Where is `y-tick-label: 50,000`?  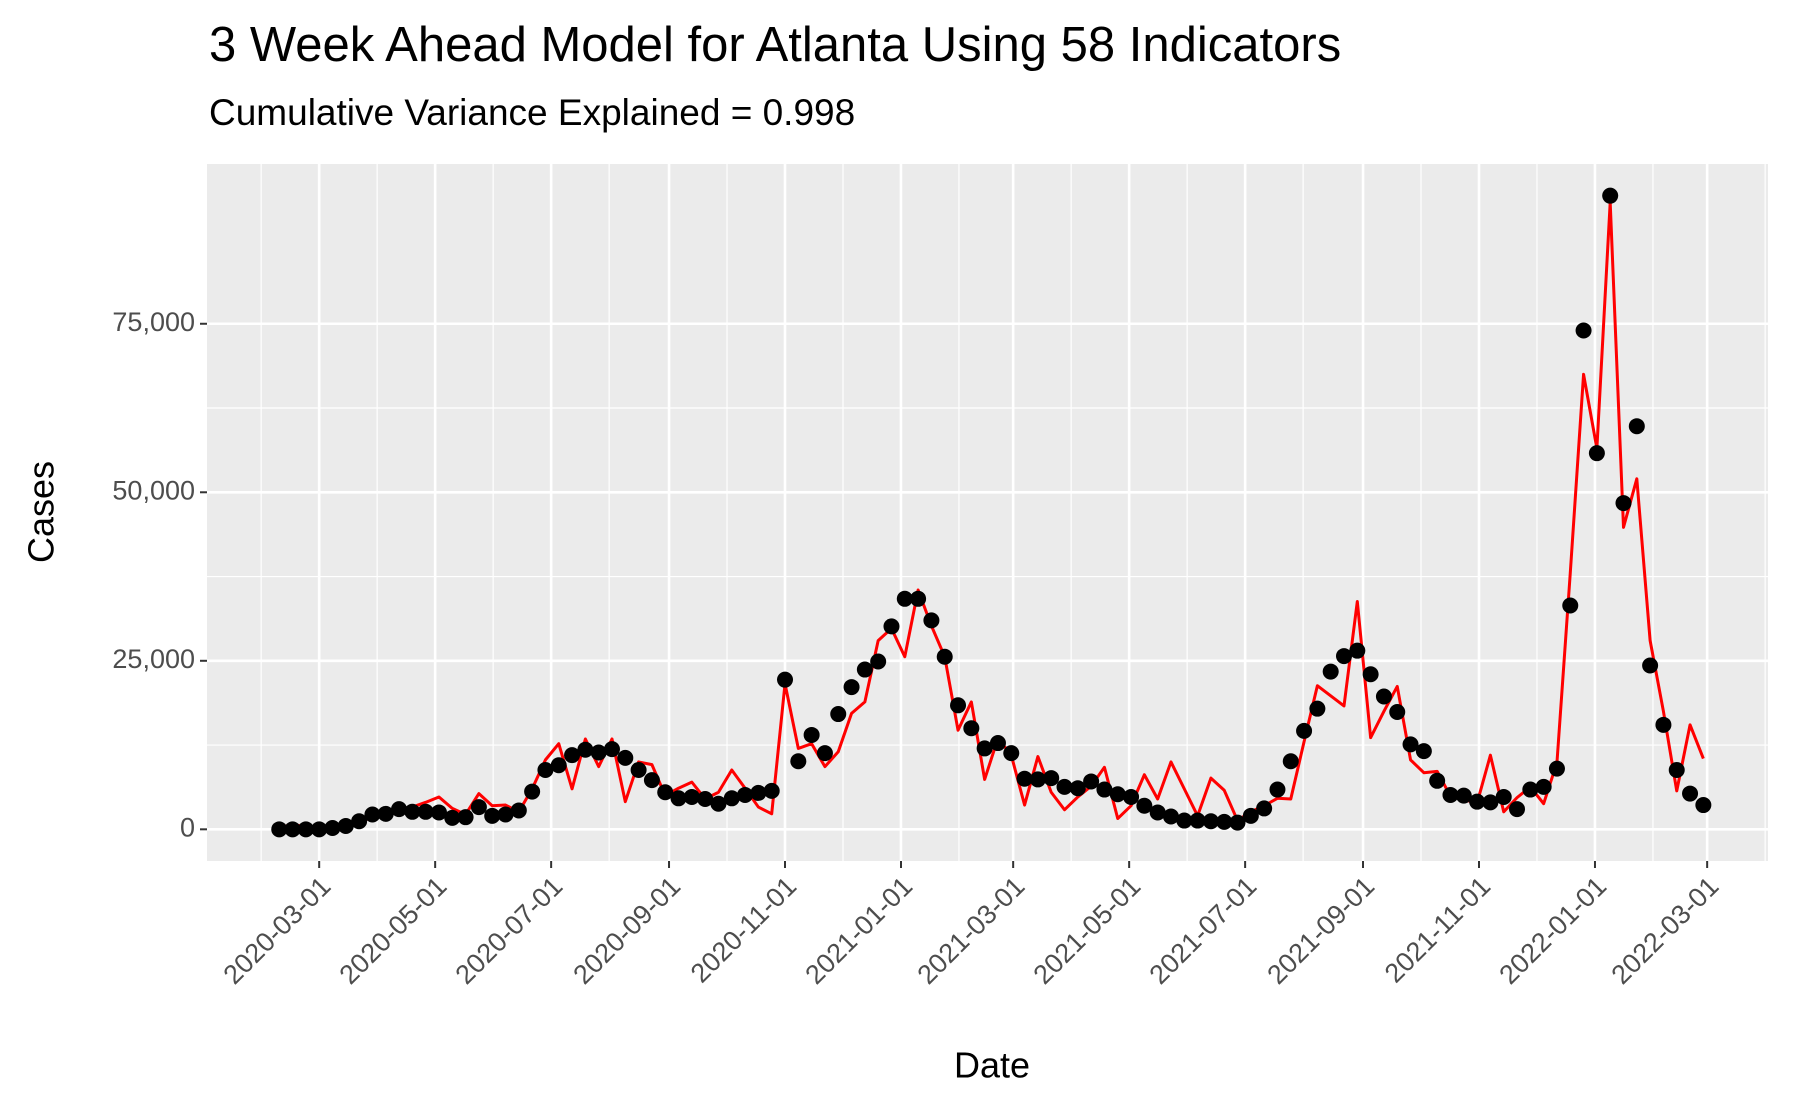 y-tick-label: 50,000 is located at coordinates (153, 490).